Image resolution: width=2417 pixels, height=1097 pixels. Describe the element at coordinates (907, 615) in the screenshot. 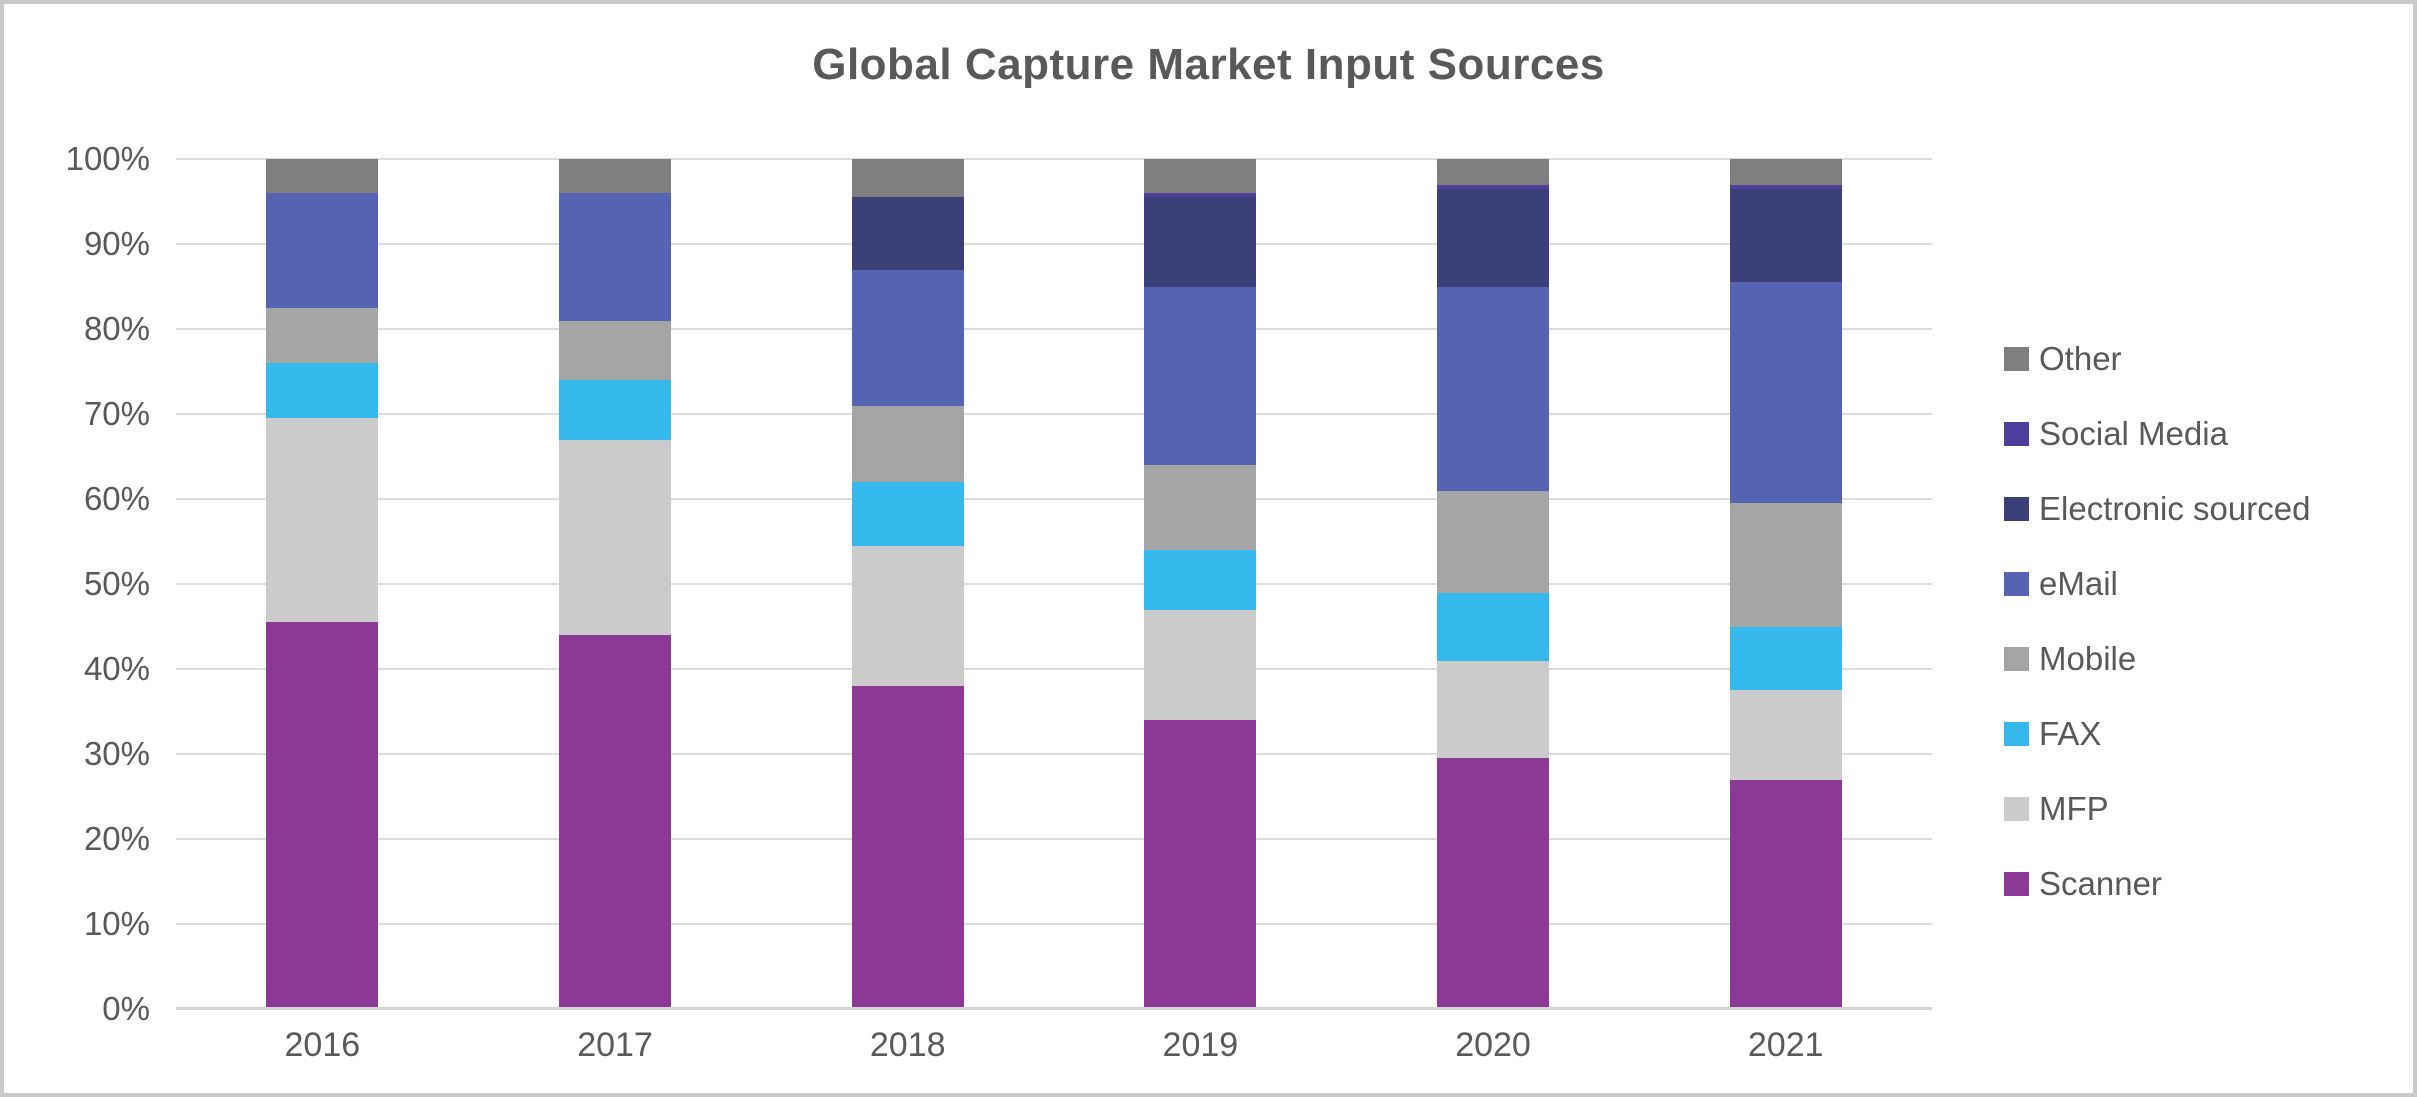

I see `segment-2018-mfp` at that location.